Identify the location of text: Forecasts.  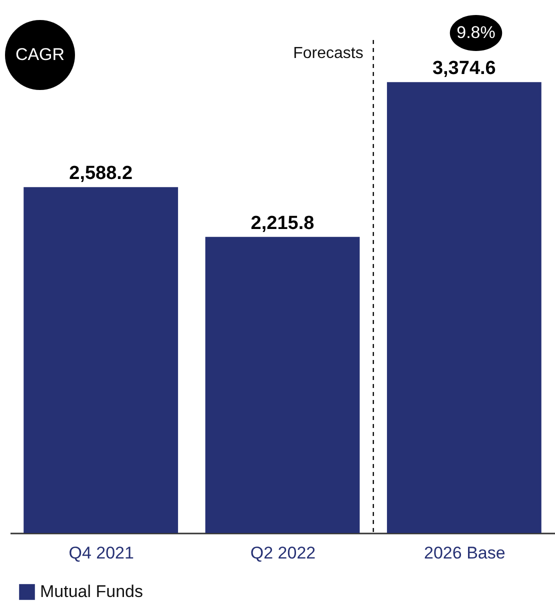
(328, 53).